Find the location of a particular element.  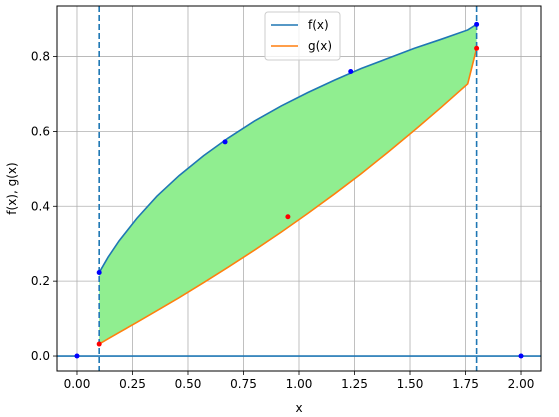

y-tick-label: 0.4 is located at coordinates (40, 206).